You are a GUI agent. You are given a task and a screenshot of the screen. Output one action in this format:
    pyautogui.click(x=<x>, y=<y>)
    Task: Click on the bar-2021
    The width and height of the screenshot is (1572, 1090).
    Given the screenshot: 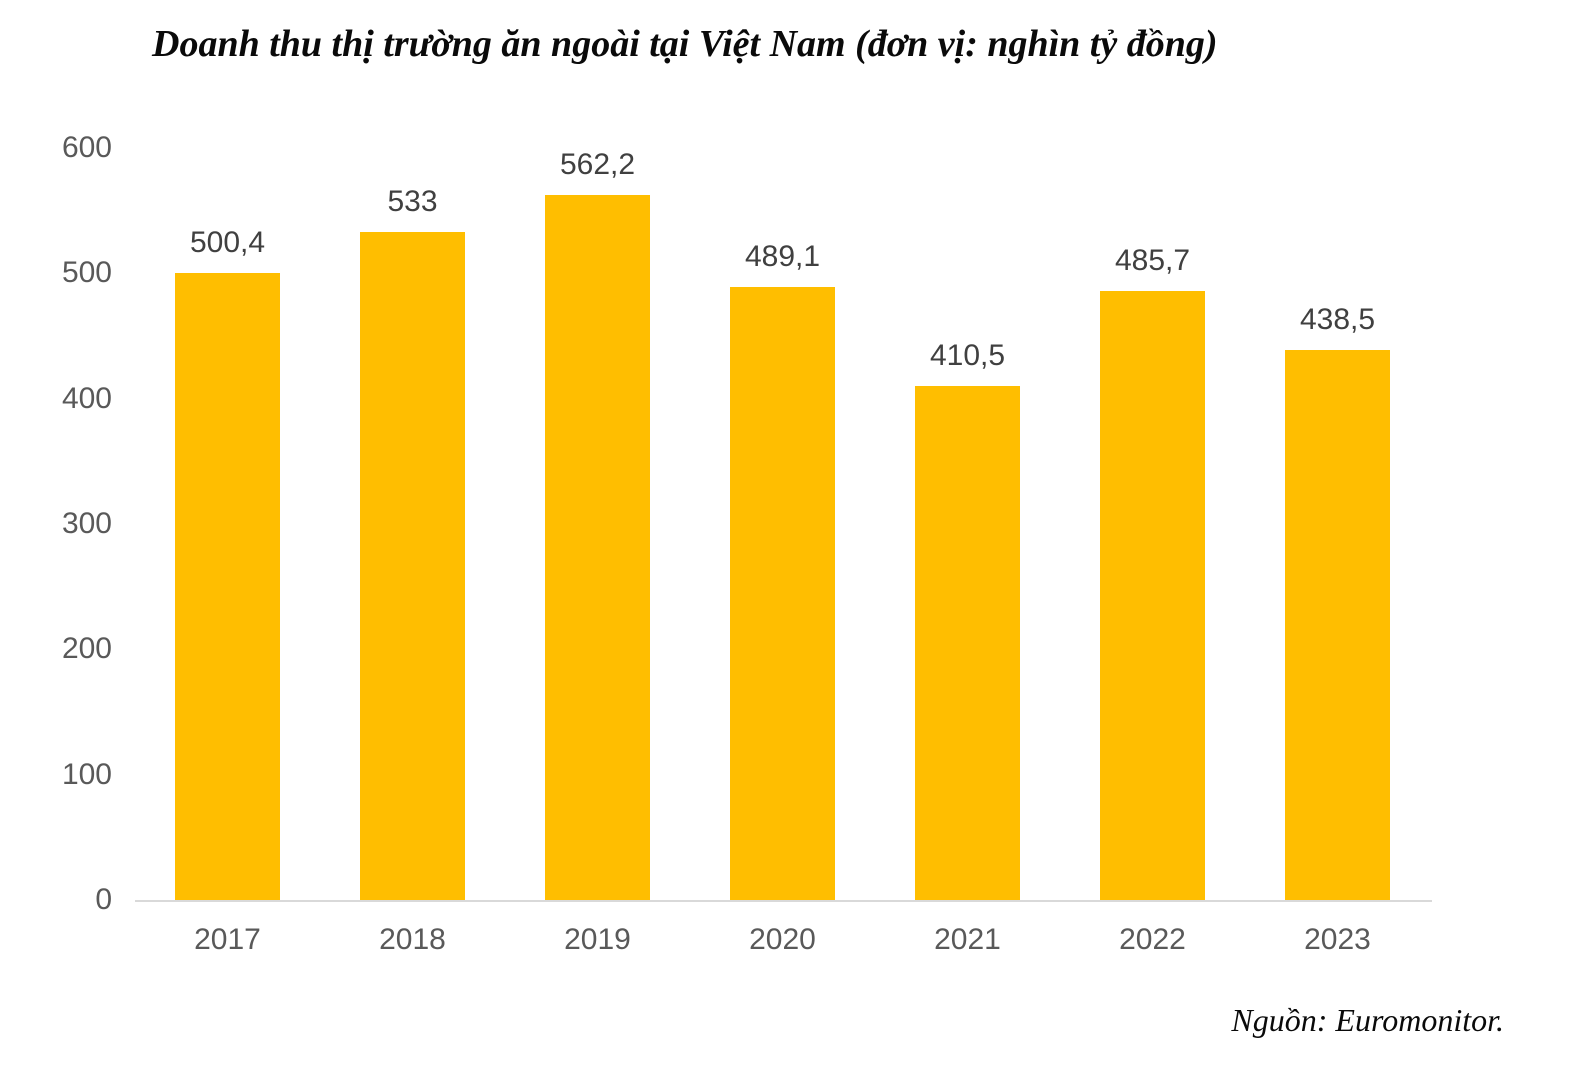 What is the action you would take?
    pyautogui.click(x=967, y=643)
    